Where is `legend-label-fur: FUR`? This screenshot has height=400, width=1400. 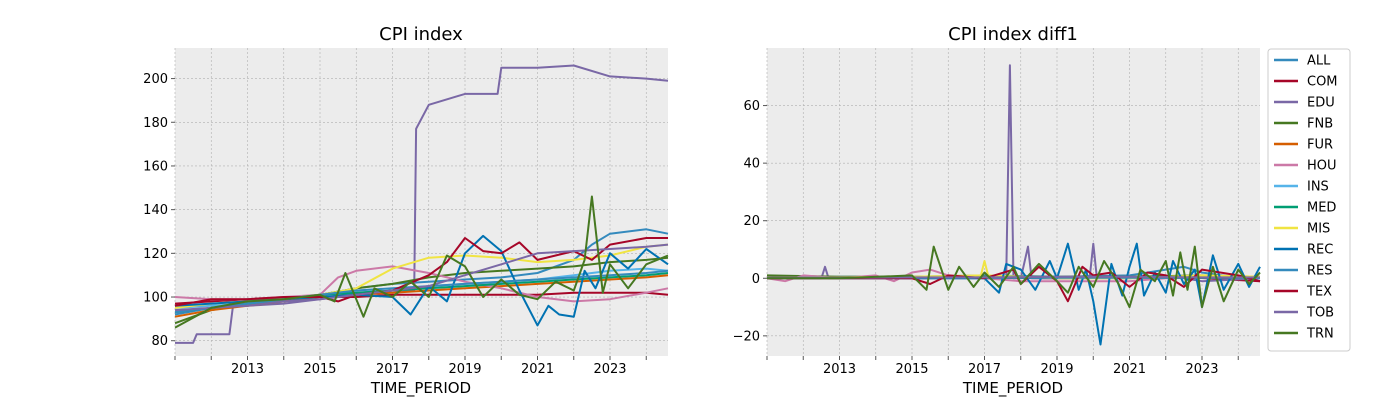 legend-label-fur: FUR is located at coordinates (1320, 145).